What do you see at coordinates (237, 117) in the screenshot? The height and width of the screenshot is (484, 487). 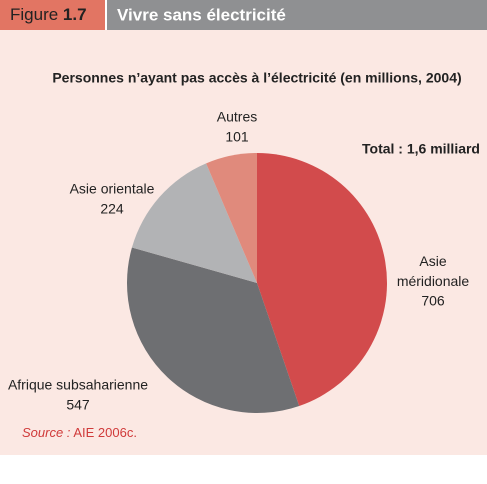 I see `slice-label: Autres` at bounding box center [237, 117].